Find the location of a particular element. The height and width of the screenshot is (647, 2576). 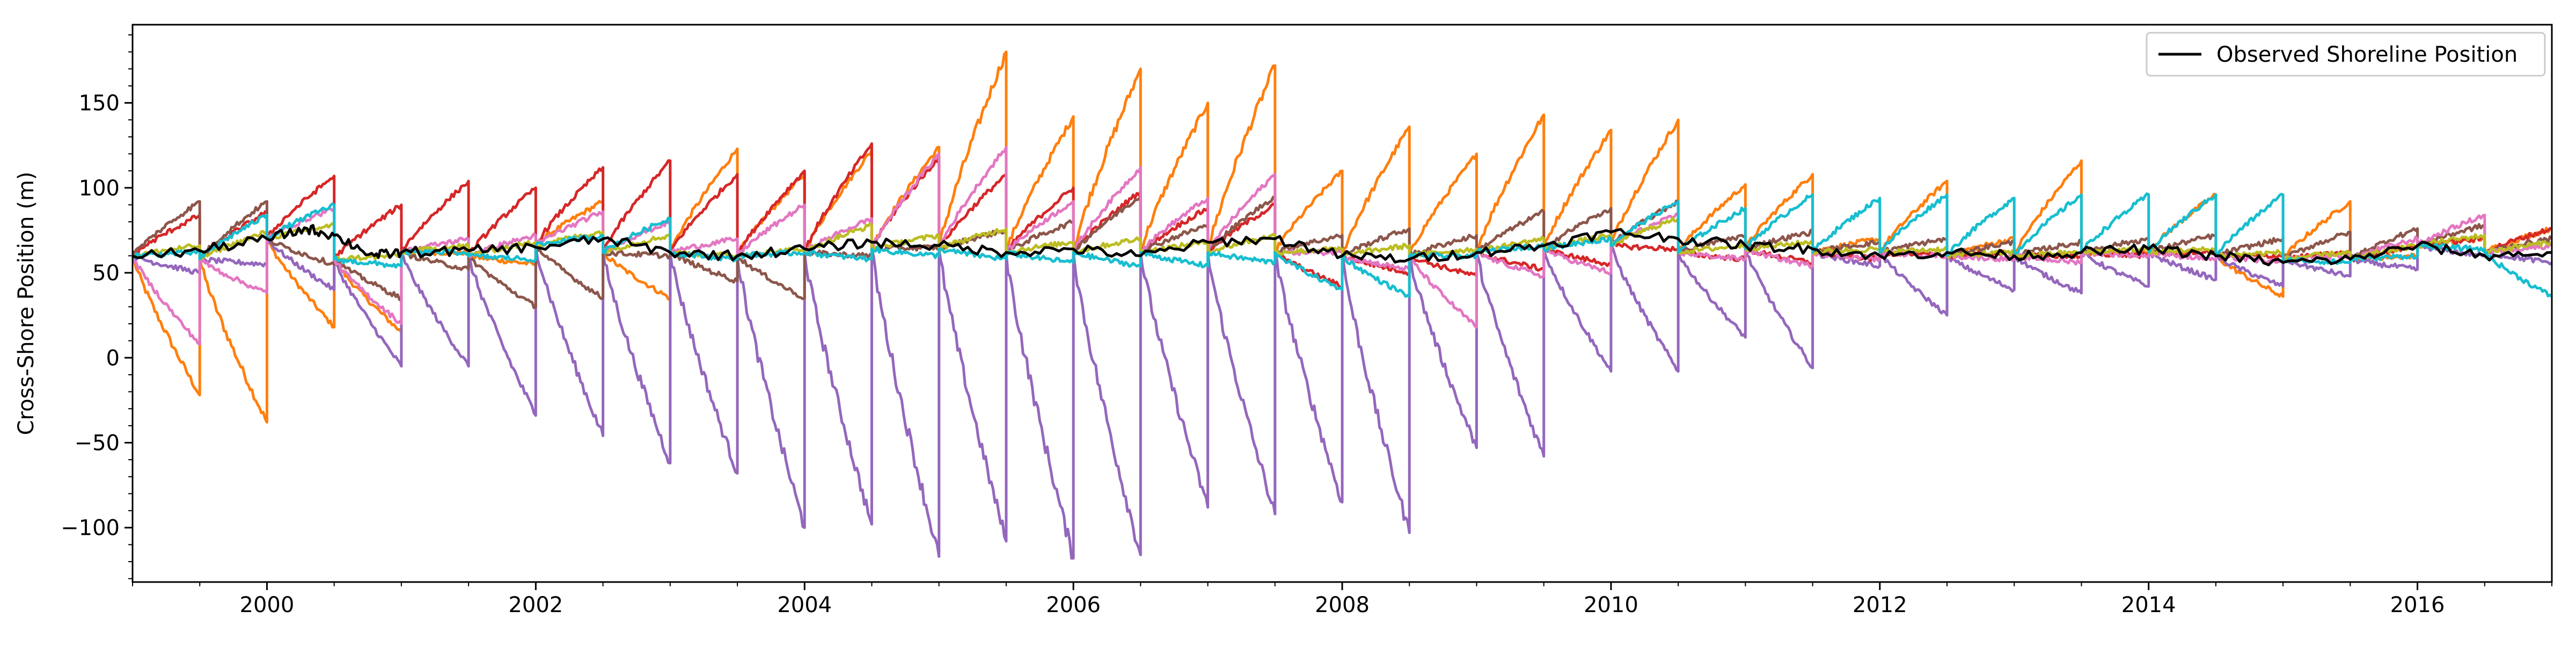

legend-box is located at coordinates (2346, 54).